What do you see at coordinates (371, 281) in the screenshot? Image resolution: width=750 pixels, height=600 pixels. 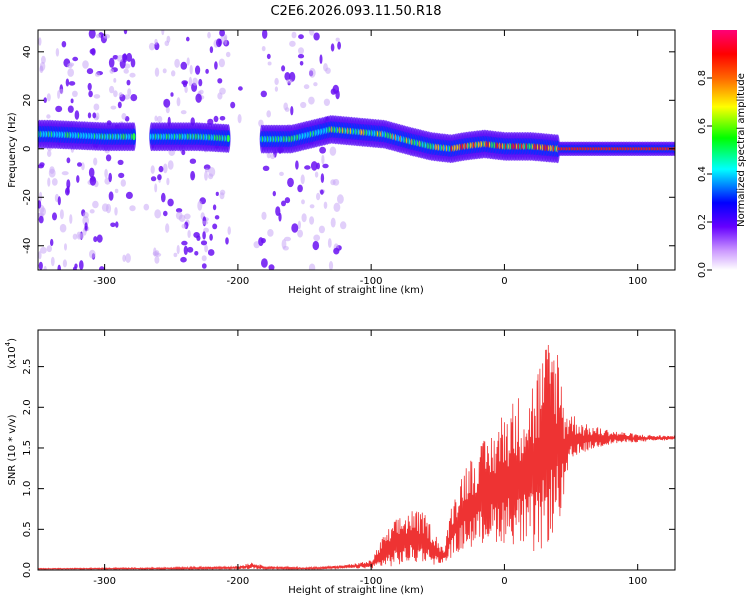 I see `x-tick-label: -100` at bounding box center [371, 281].